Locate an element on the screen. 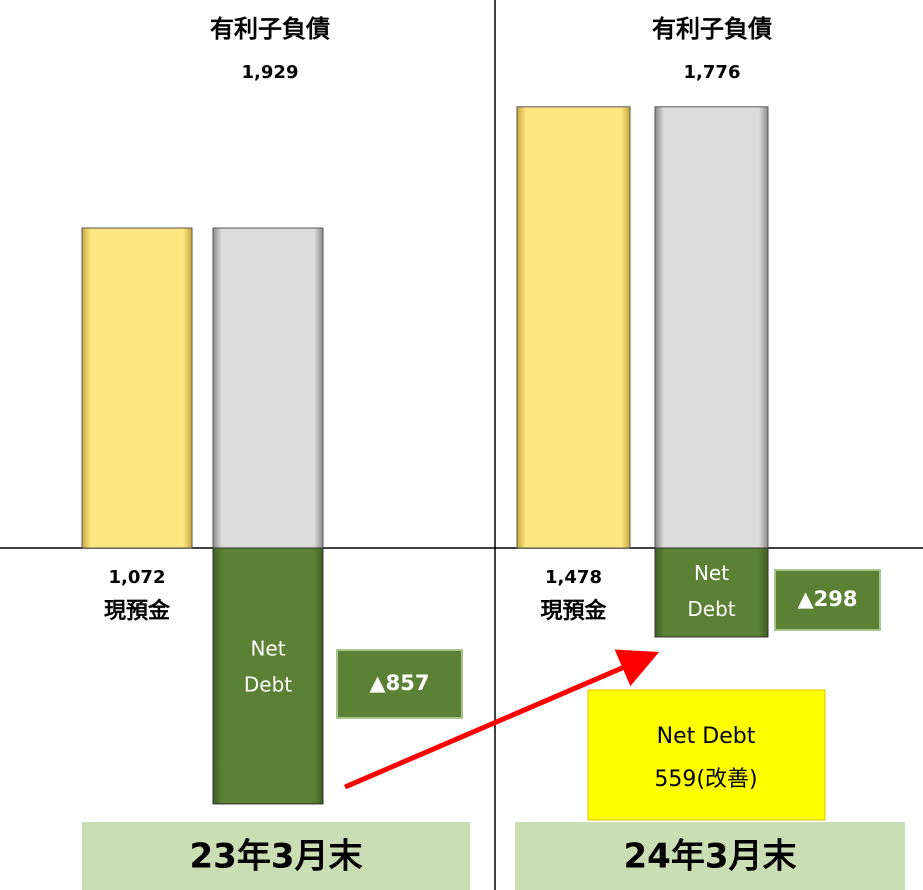 The height and width of the screenshot is (890, 923). net-debt-value-label: ▲298 is located at coordinates (828, 599).